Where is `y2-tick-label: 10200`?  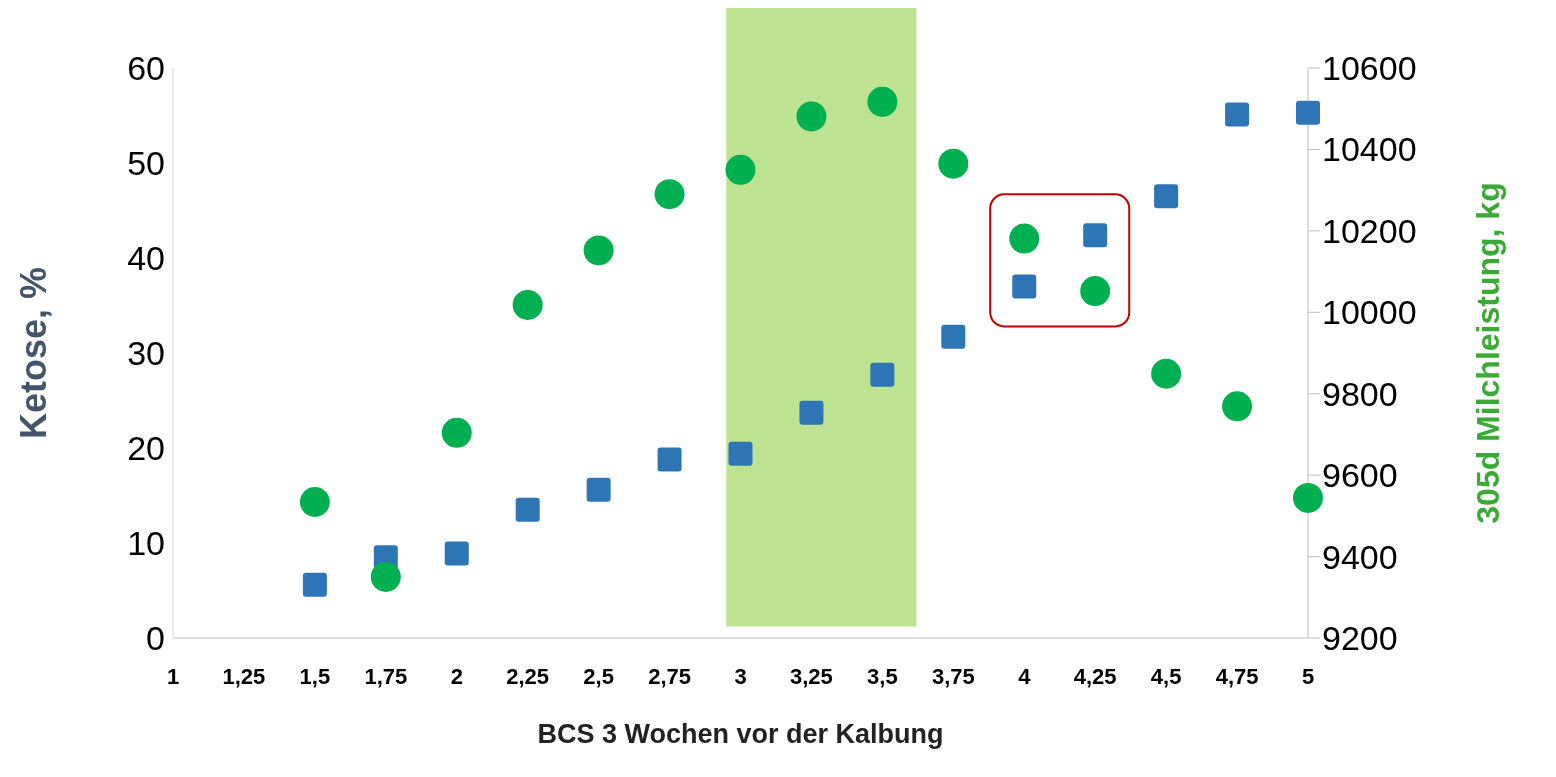 y2-tick-label: 10200 is located at coordinates (1369, 230).